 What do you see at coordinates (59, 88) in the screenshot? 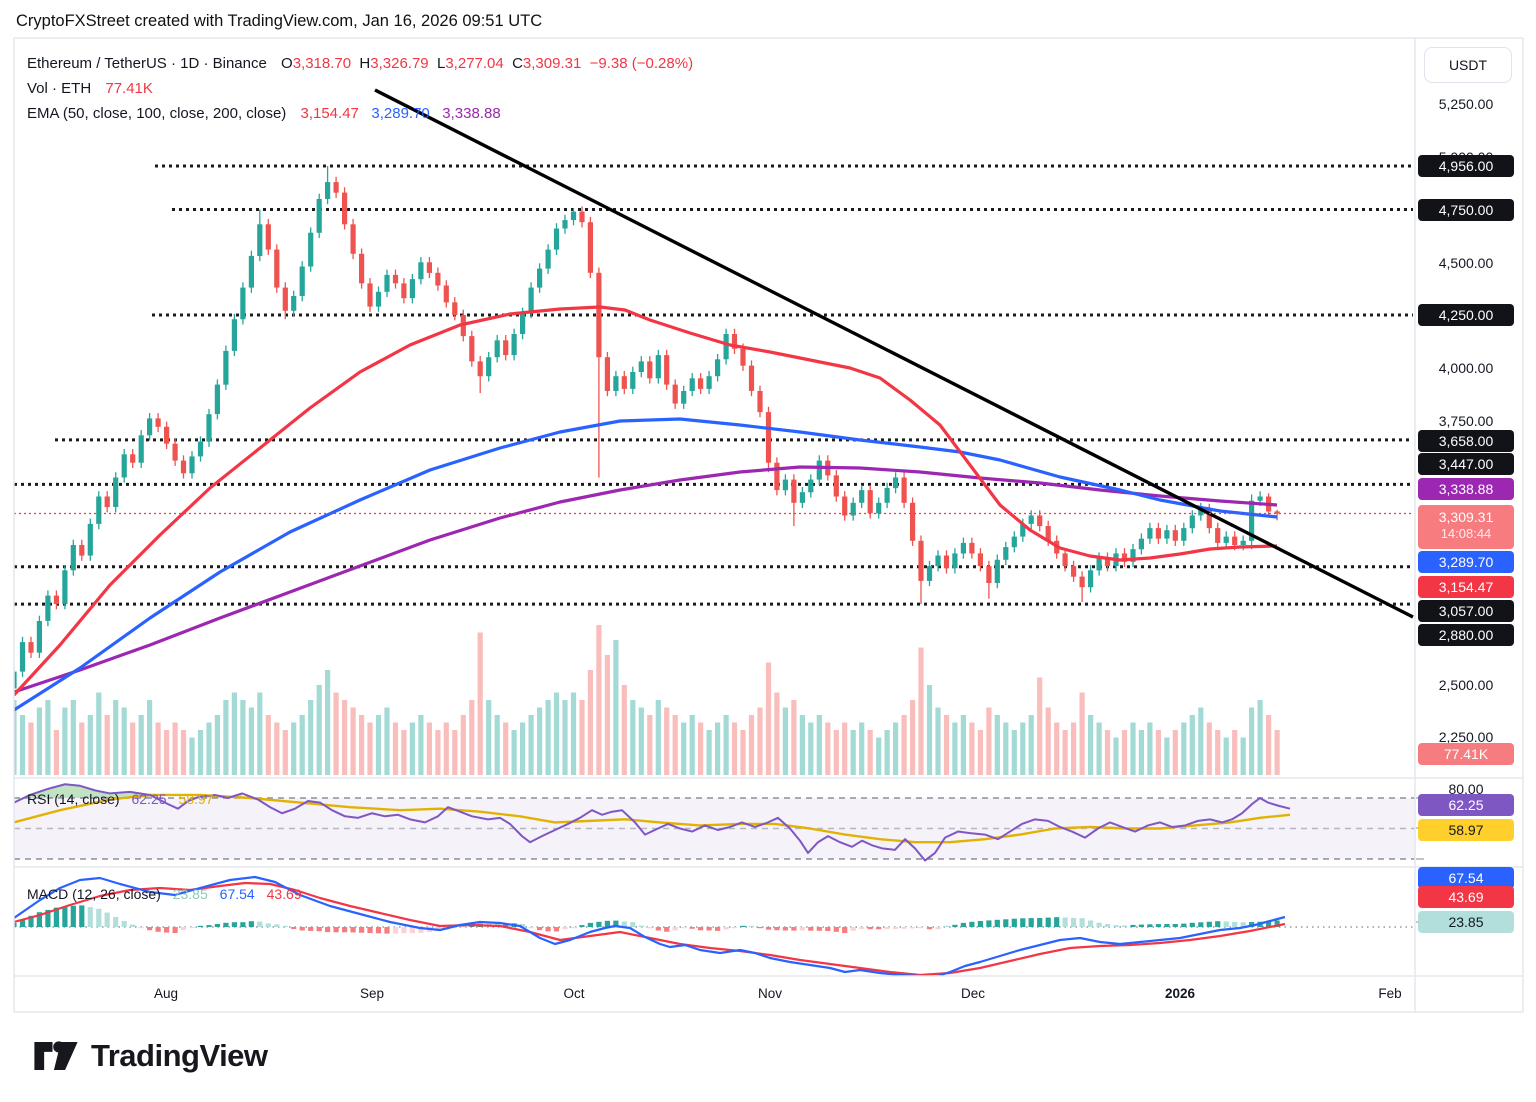
I see `volume-label: Vol · ETH` at bounding box center [59, 88].